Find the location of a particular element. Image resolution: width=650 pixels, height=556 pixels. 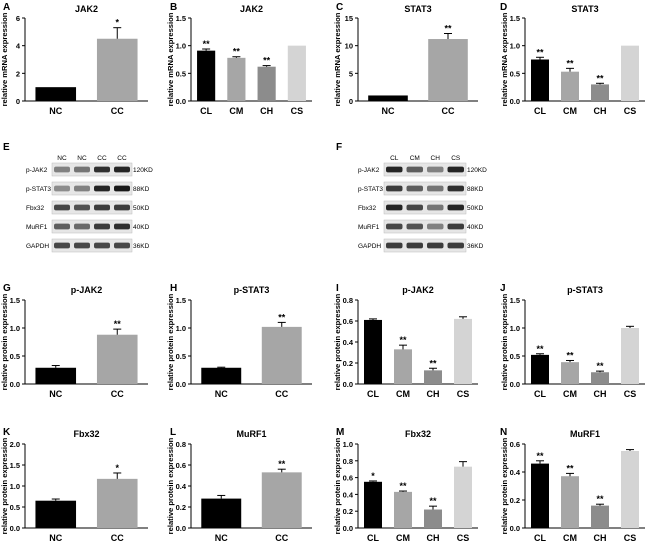

y-tick-label: 0.8 is located at coordinates (348, 461).